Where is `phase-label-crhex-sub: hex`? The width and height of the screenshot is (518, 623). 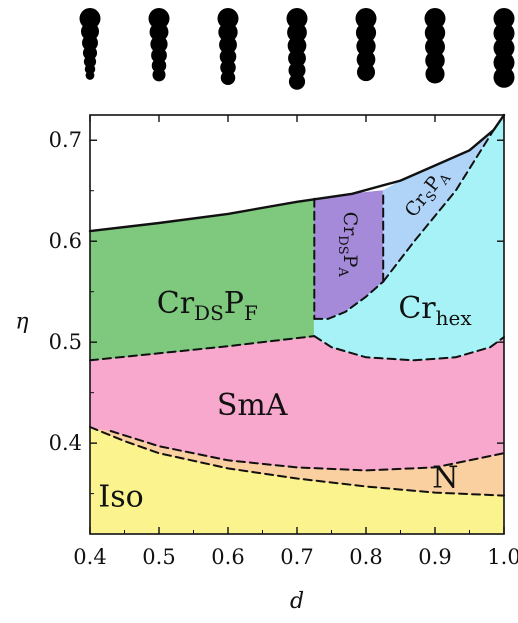
phase-label-crhex-sub: hex is located at coordinates (454, 317).